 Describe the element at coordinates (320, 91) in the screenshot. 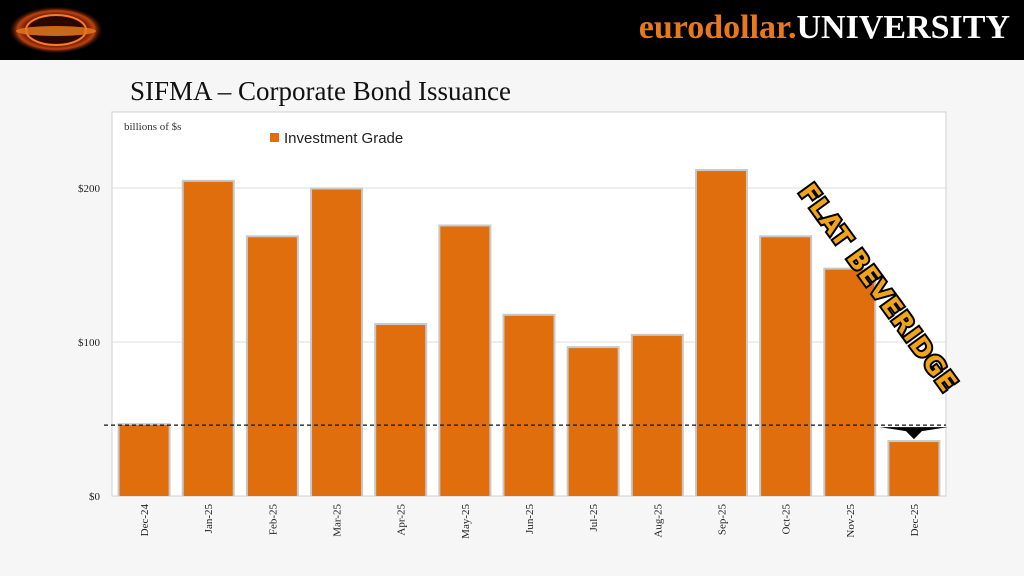

I see `chart-title: SIFMA – Corporate Bond Issuance` at that location.